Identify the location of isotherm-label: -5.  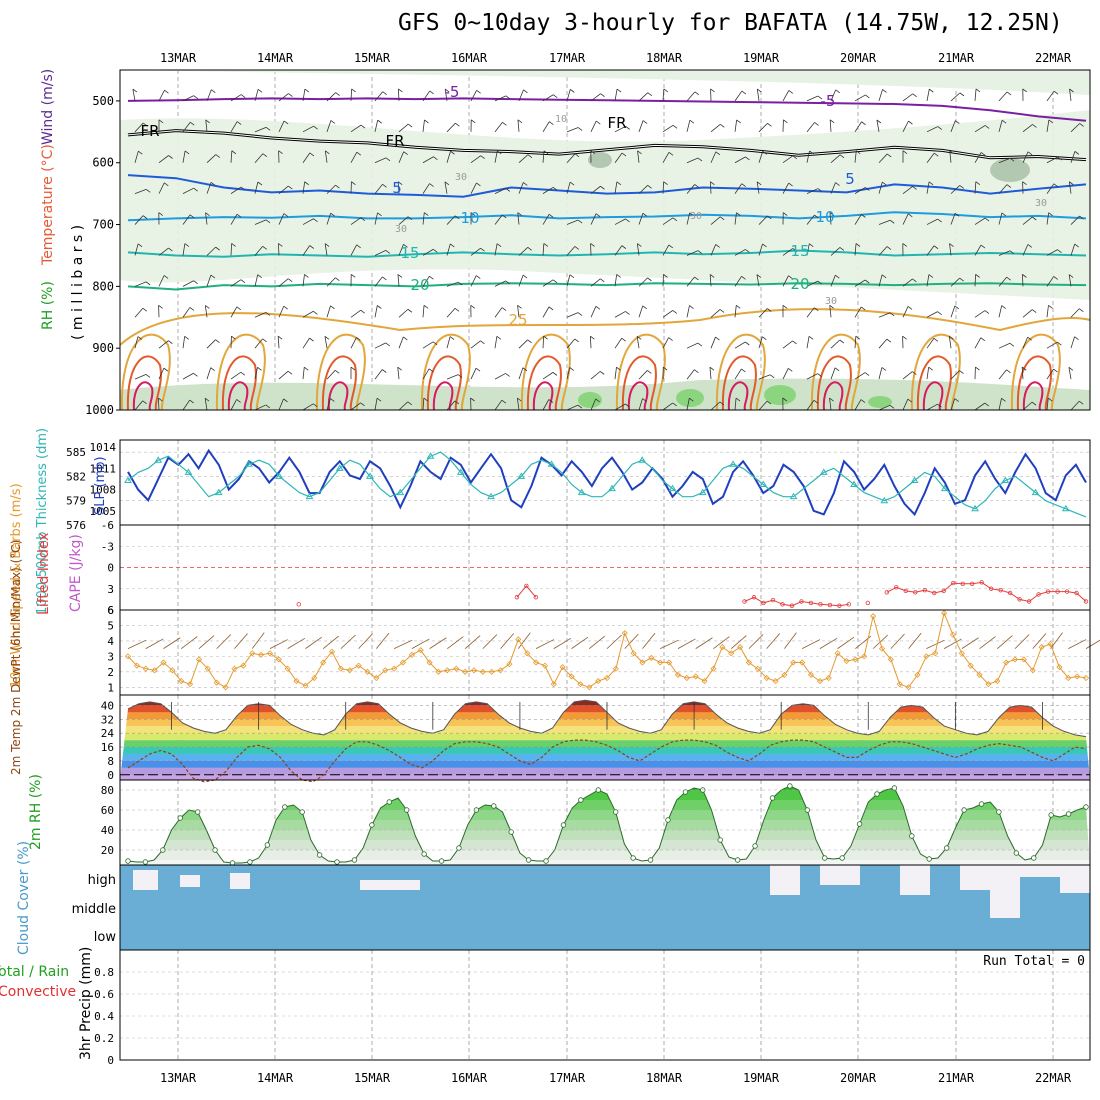
(828, 101).